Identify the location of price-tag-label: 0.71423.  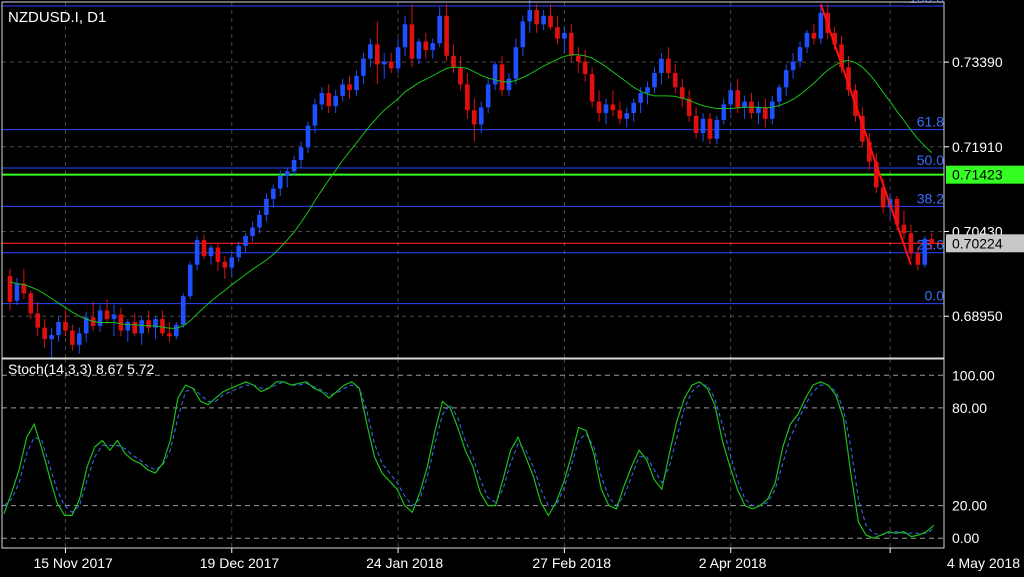
(977, 175).